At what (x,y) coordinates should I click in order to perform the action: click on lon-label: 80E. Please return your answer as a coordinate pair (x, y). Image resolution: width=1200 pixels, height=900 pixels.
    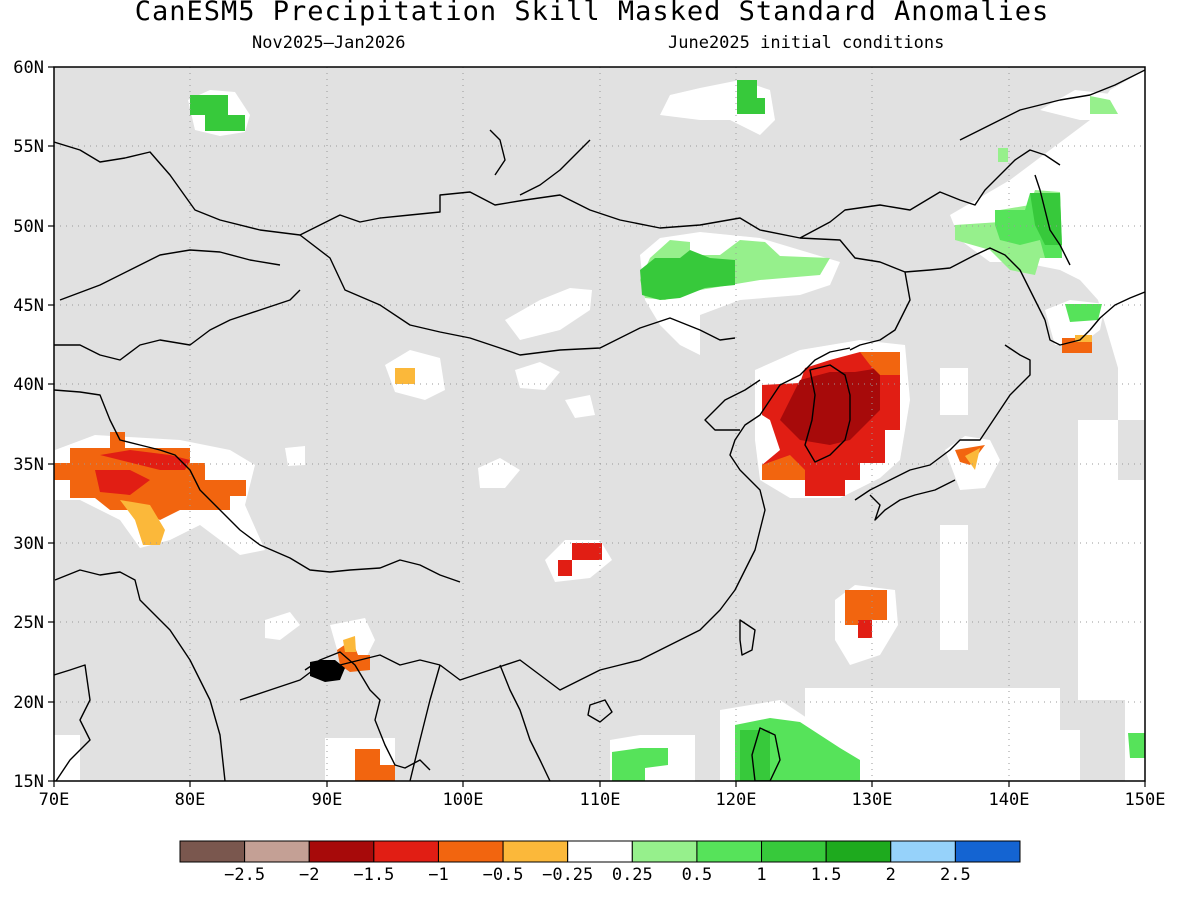
    Looking at the image, I should click on (190, 800).